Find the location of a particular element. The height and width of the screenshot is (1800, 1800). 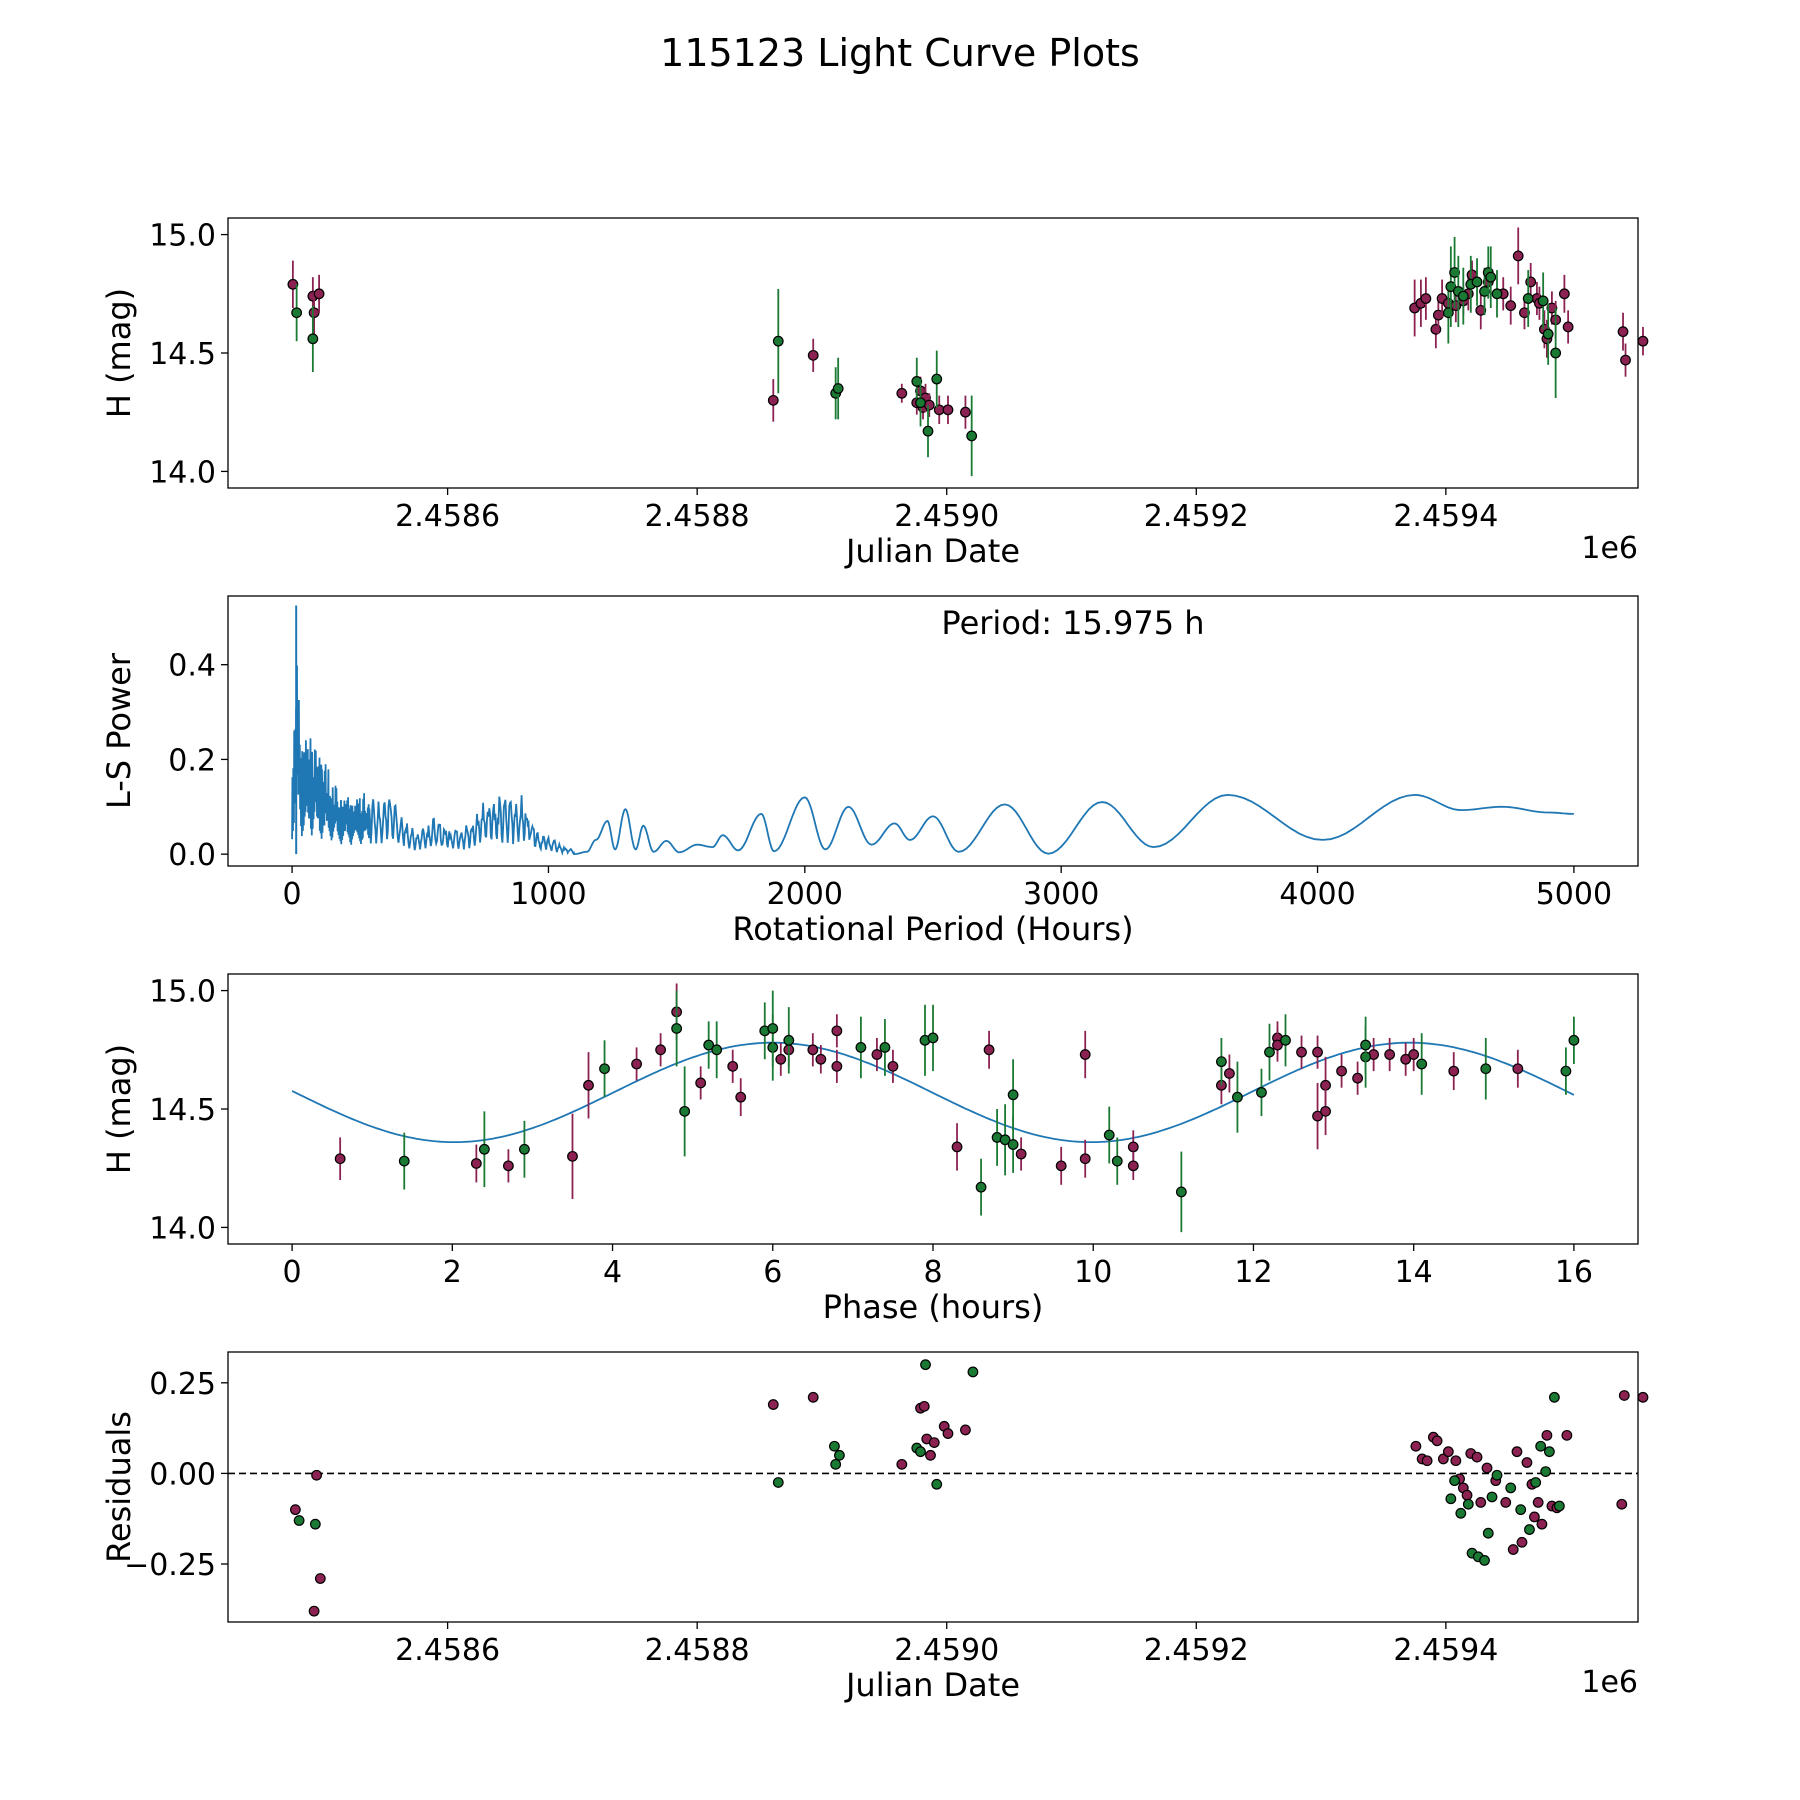

y-tick-label: 14.0 is located at coordinates (182, 1228).